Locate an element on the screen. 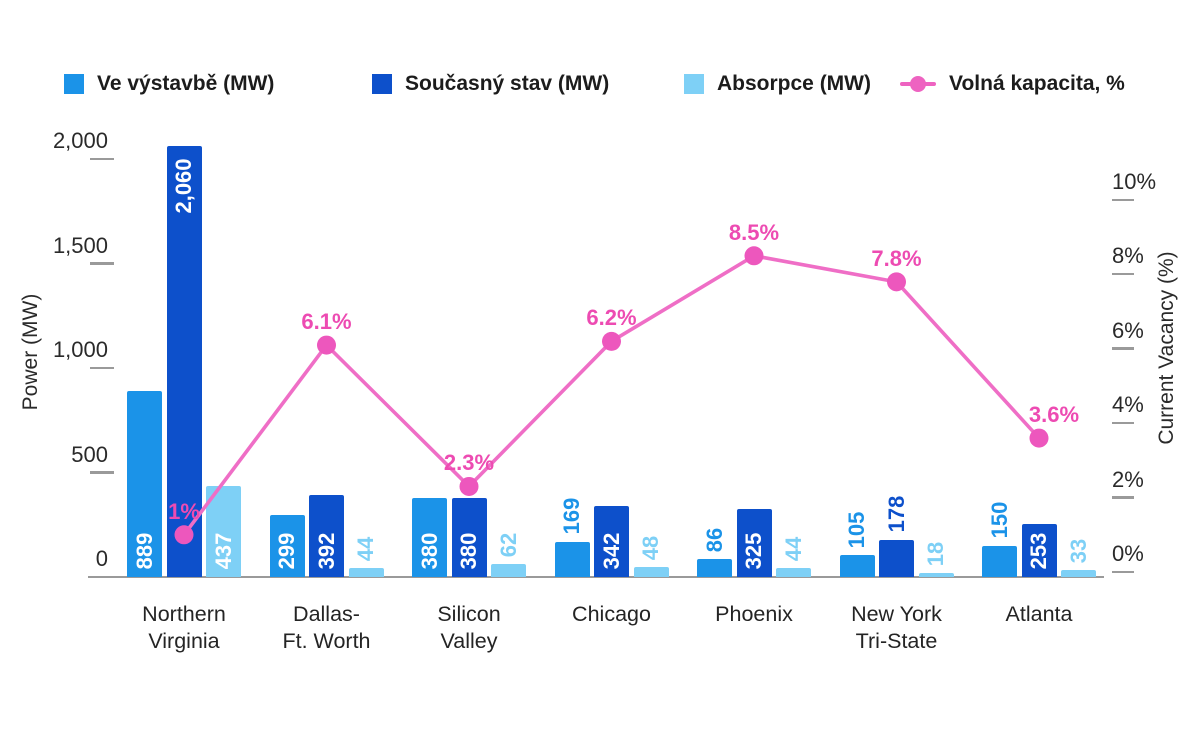 This screenshot has width=1200, height=730. legend-label-ve-vystavbe: Ve výstavbě (MW) is located at coordinates (186, 83).